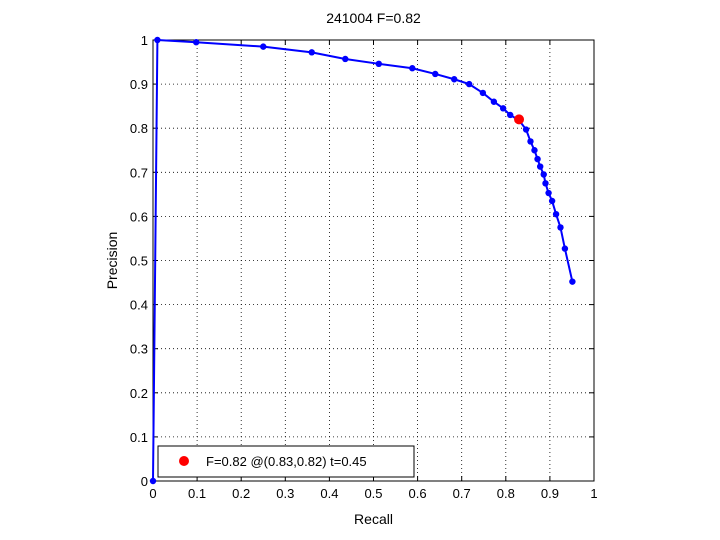  Describe the element at coordinates (139, 84) in the screenshot. I see `y-tick-label: 0.9` at that location.